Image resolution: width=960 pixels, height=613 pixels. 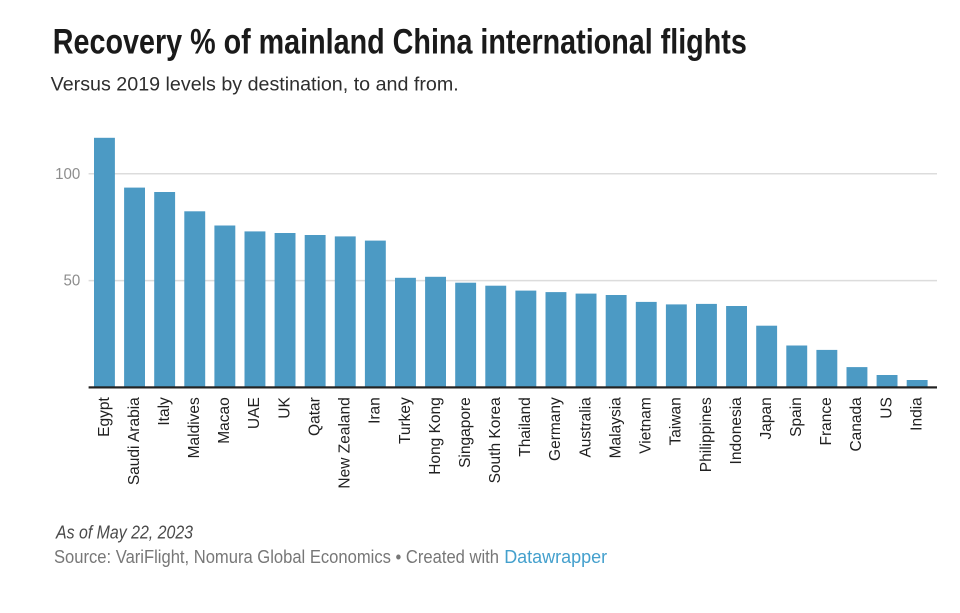 I want to click on svg-text: Japan, so click(x=766, y=418).